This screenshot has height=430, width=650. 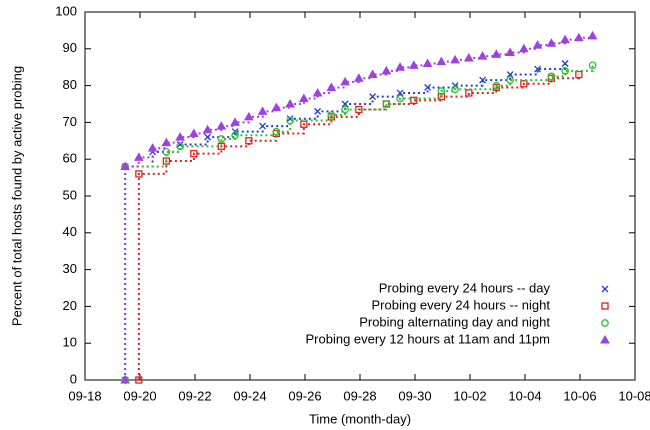 I want to click on x-tick-label: 09-28, so click(x=359, y=395).